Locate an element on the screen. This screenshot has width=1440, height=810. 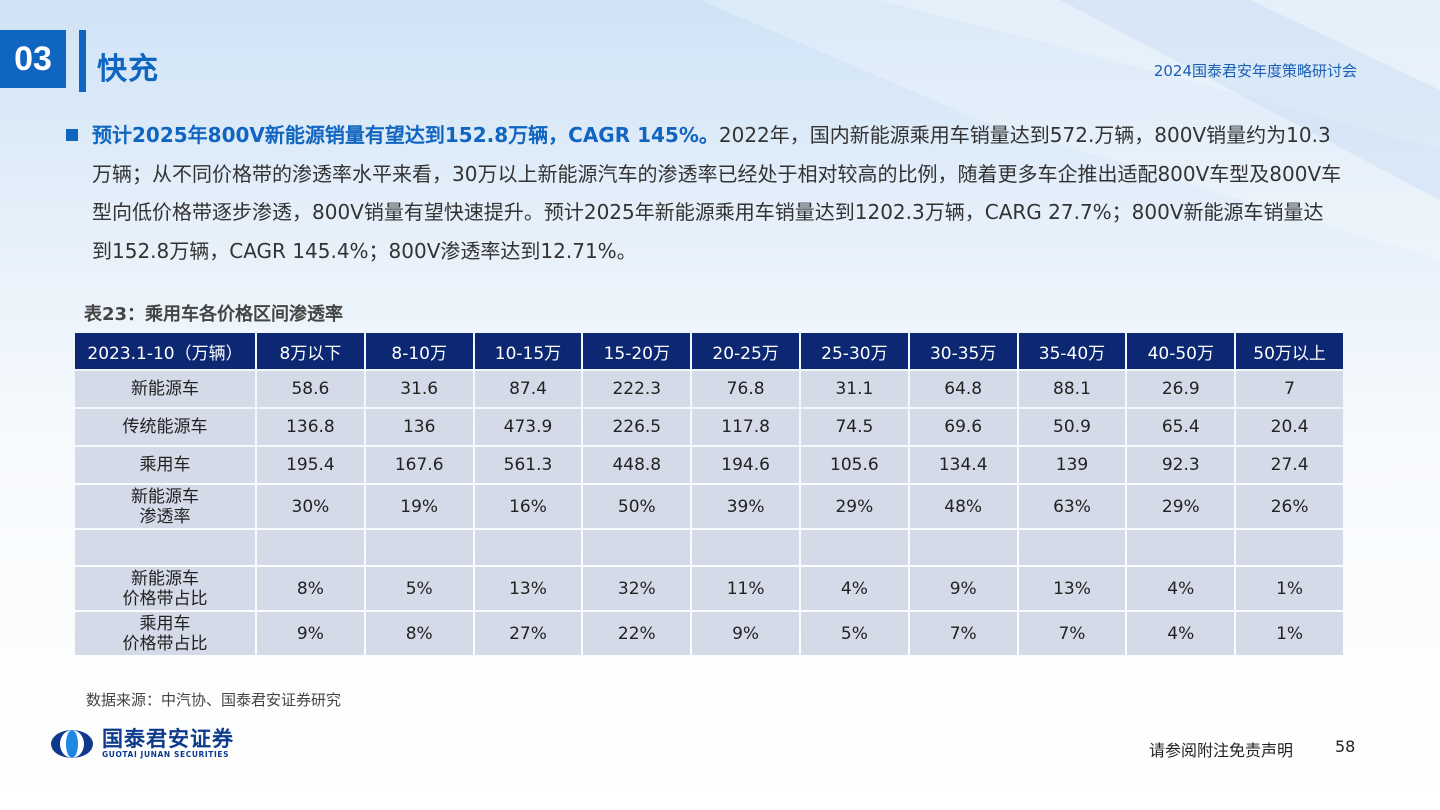
table-cell: 134.4 is located at coordinates (963, 465).